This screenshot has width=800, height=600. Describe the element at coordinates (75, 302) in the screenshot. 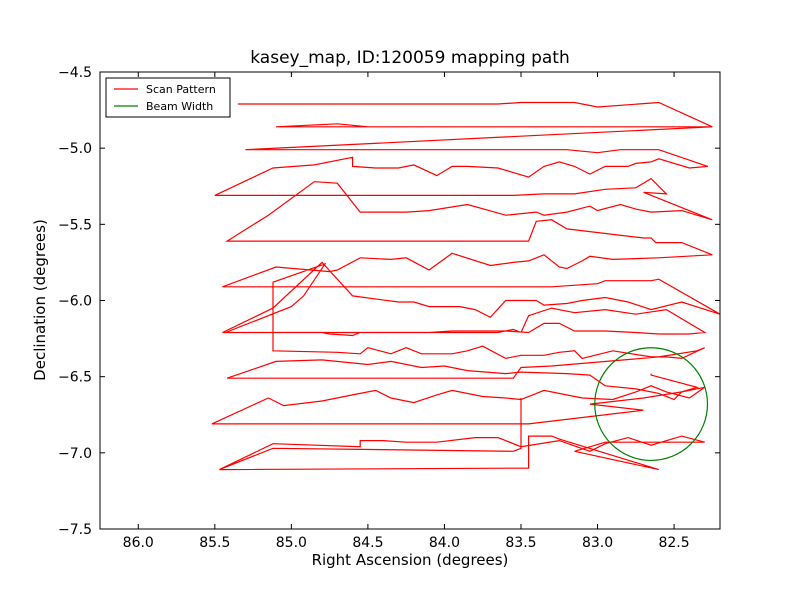

I see `y-tick-label: −6.0` at that location.